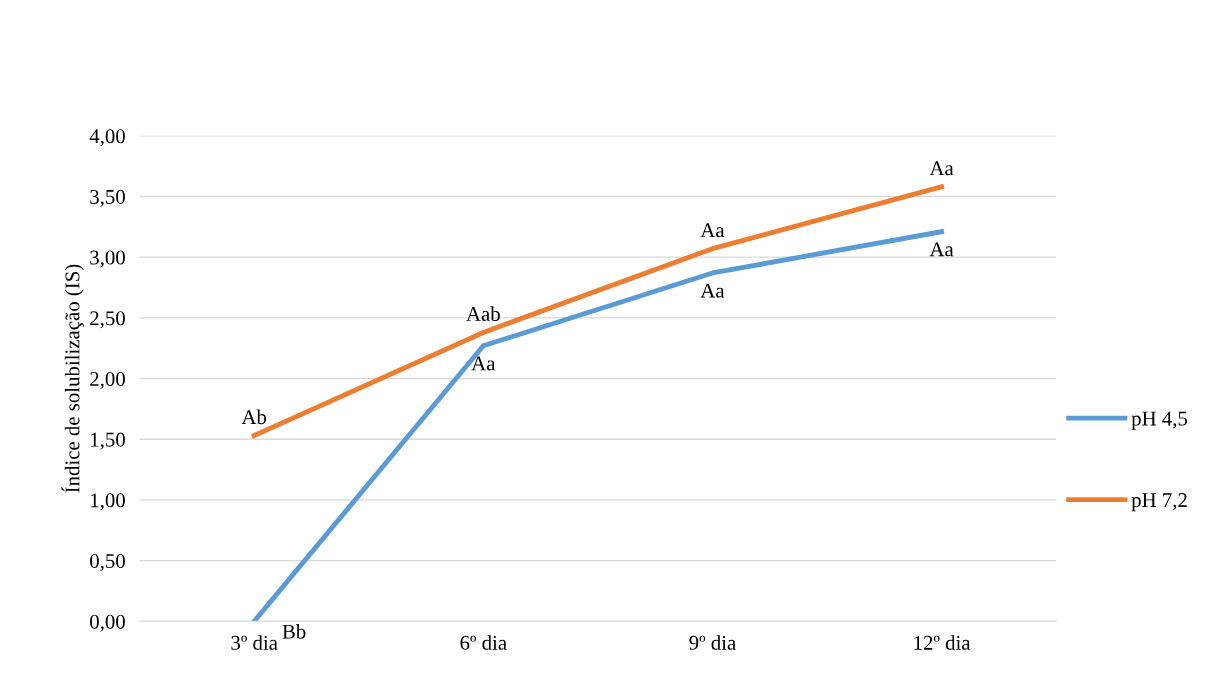 The width and height of the screenshot is (1214, 679). What do you see at coordinates (483, 642) in the screenshot?
I see `x-tick-label: 6º dia` at bounding box center [483, 642].